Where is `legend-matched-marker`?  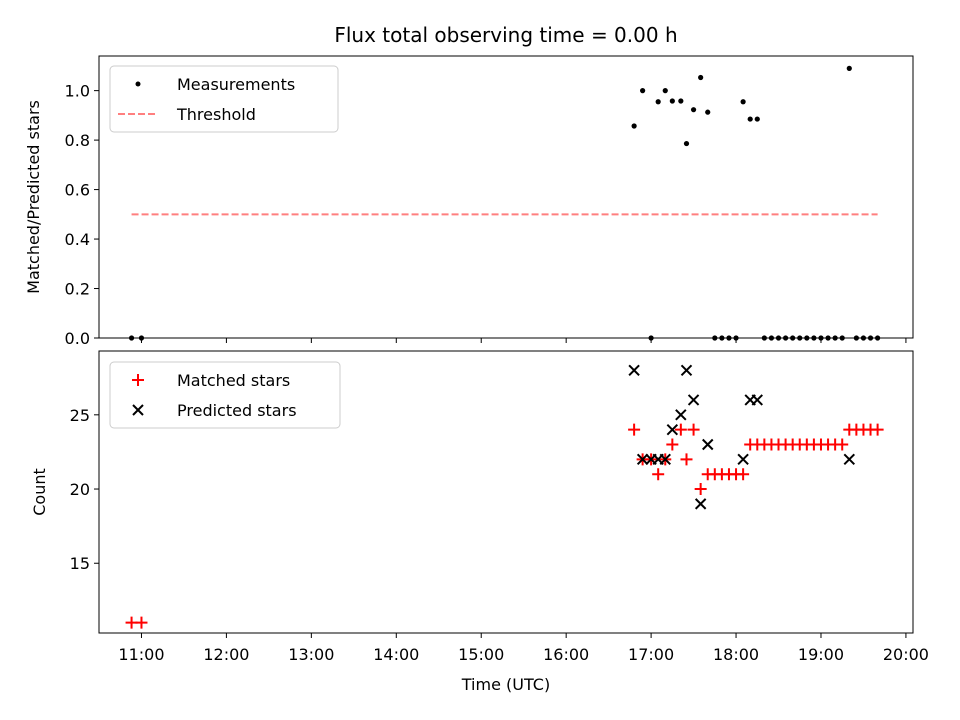
legend-matched-marker is located at coordinates (138, 380).